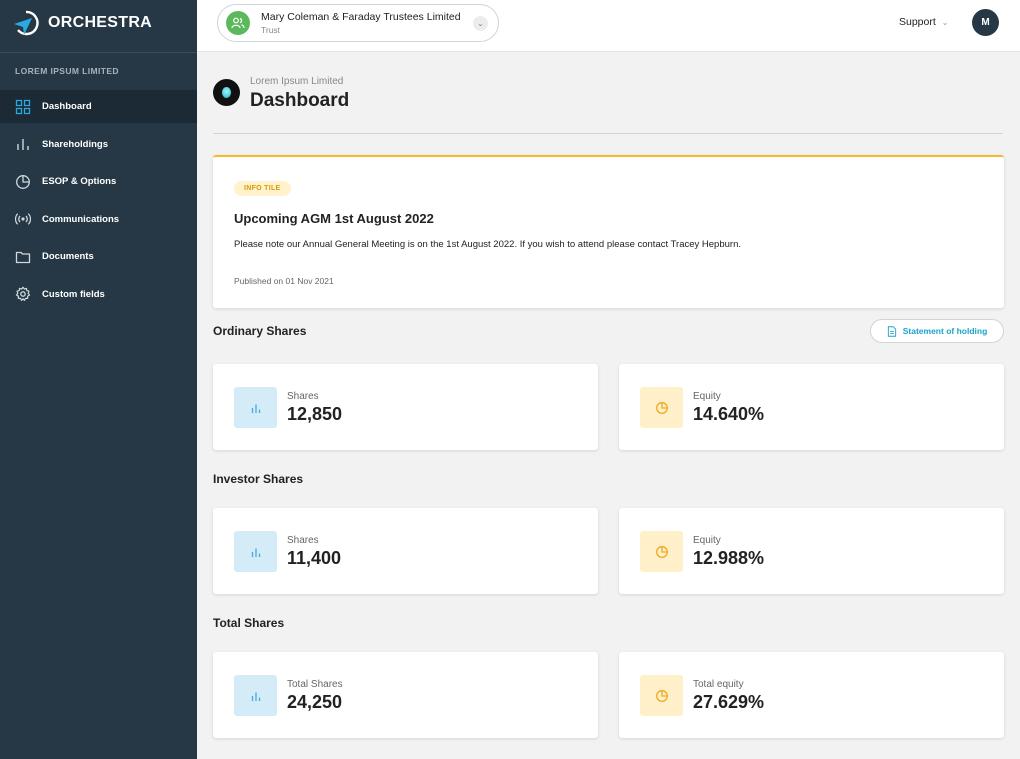 This screenshot has width=1020, height=759. I want to click on account-type: Trust, so click(271, 30).